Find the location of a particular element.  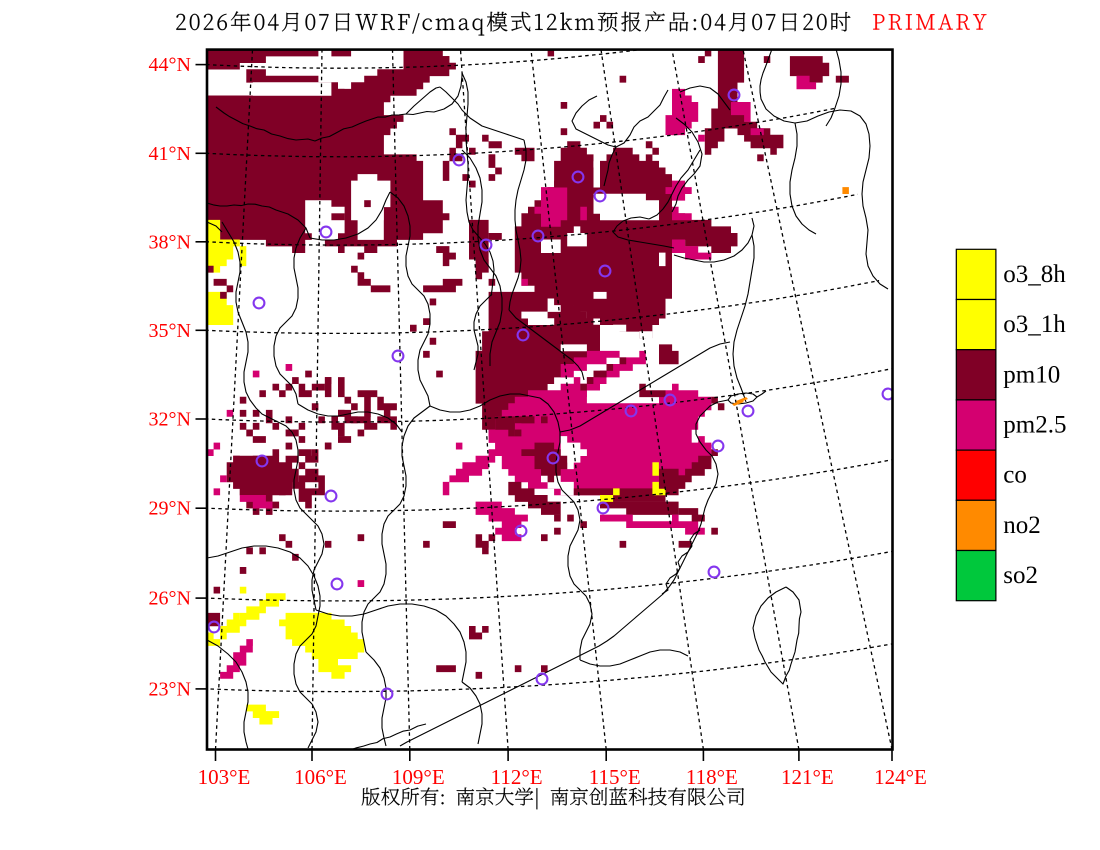

svg-text: 109°E is located at coordinates (418, 777).